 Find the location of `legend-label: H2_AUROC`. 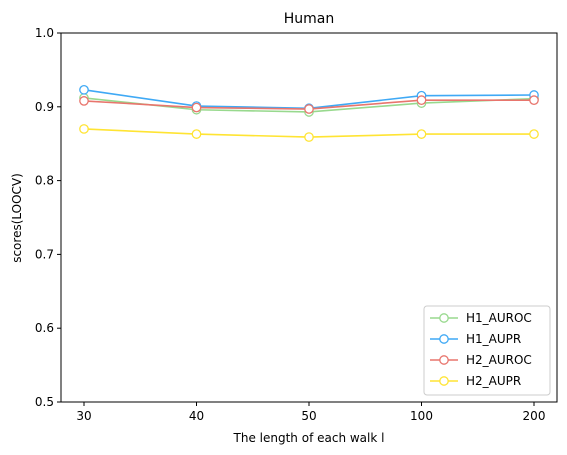

legend-label: H2_AUROC is located at coordinates (499, 360).